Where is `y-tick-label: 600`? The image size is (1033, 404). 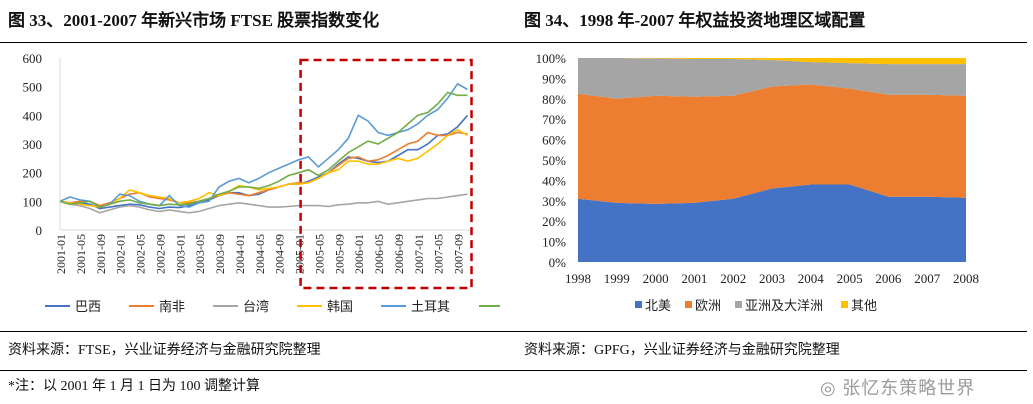 y-tick-label: 600 is located at coordinates (33, 58).